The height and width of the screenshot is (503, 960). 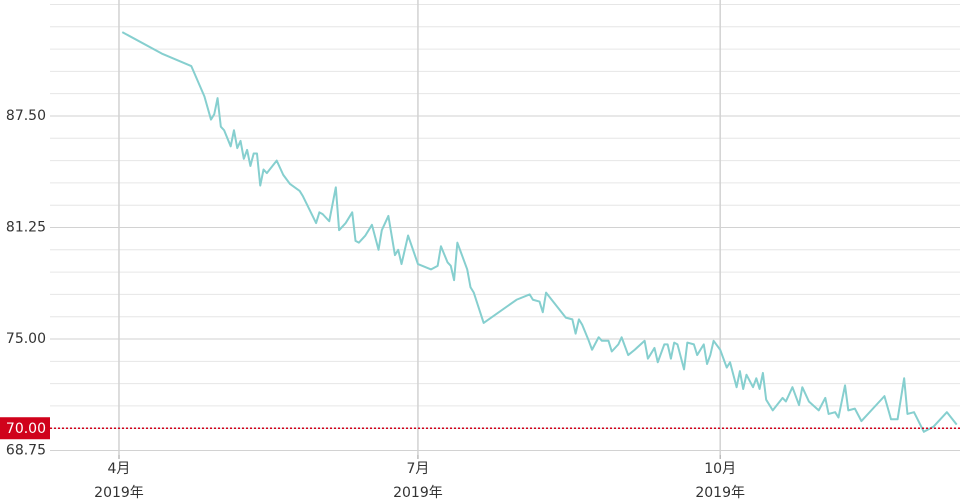 I want to click on y-tick-label: 81.25, so click(x=26, y=228).